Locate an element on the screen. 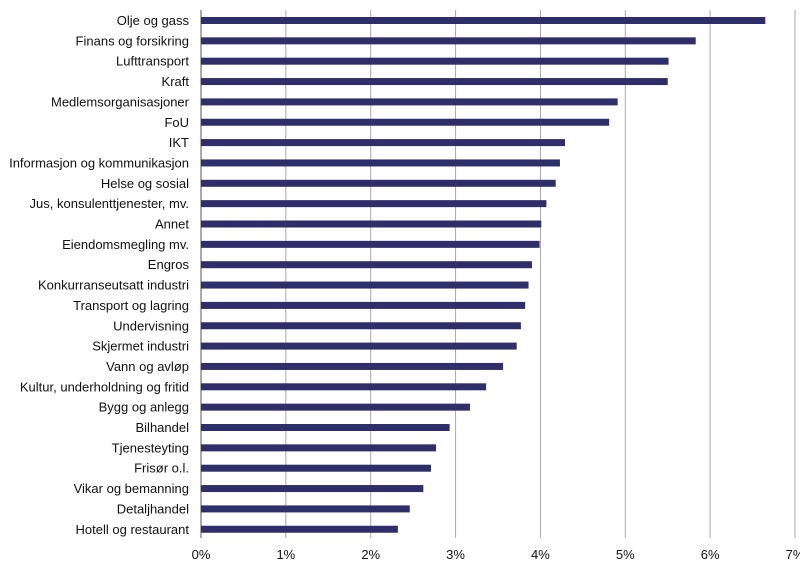 The width and height of the screenshot is (800, 573). x-tick-label: 6% is located at coordinates (710, 554).